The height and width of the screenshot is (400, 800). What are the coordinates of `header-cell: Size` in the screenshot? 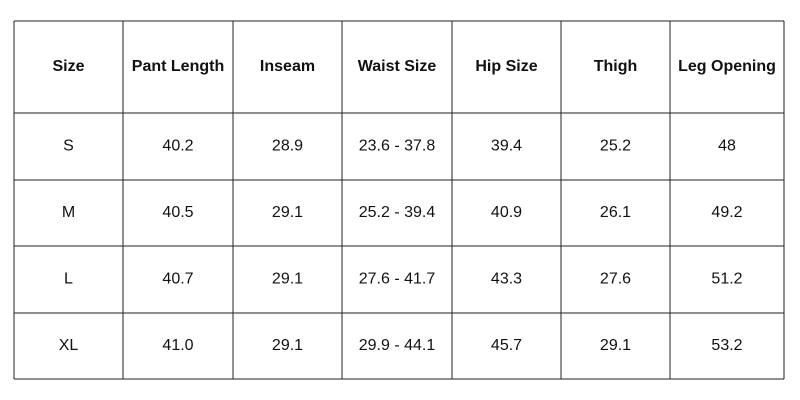 It's located at (68, 66).